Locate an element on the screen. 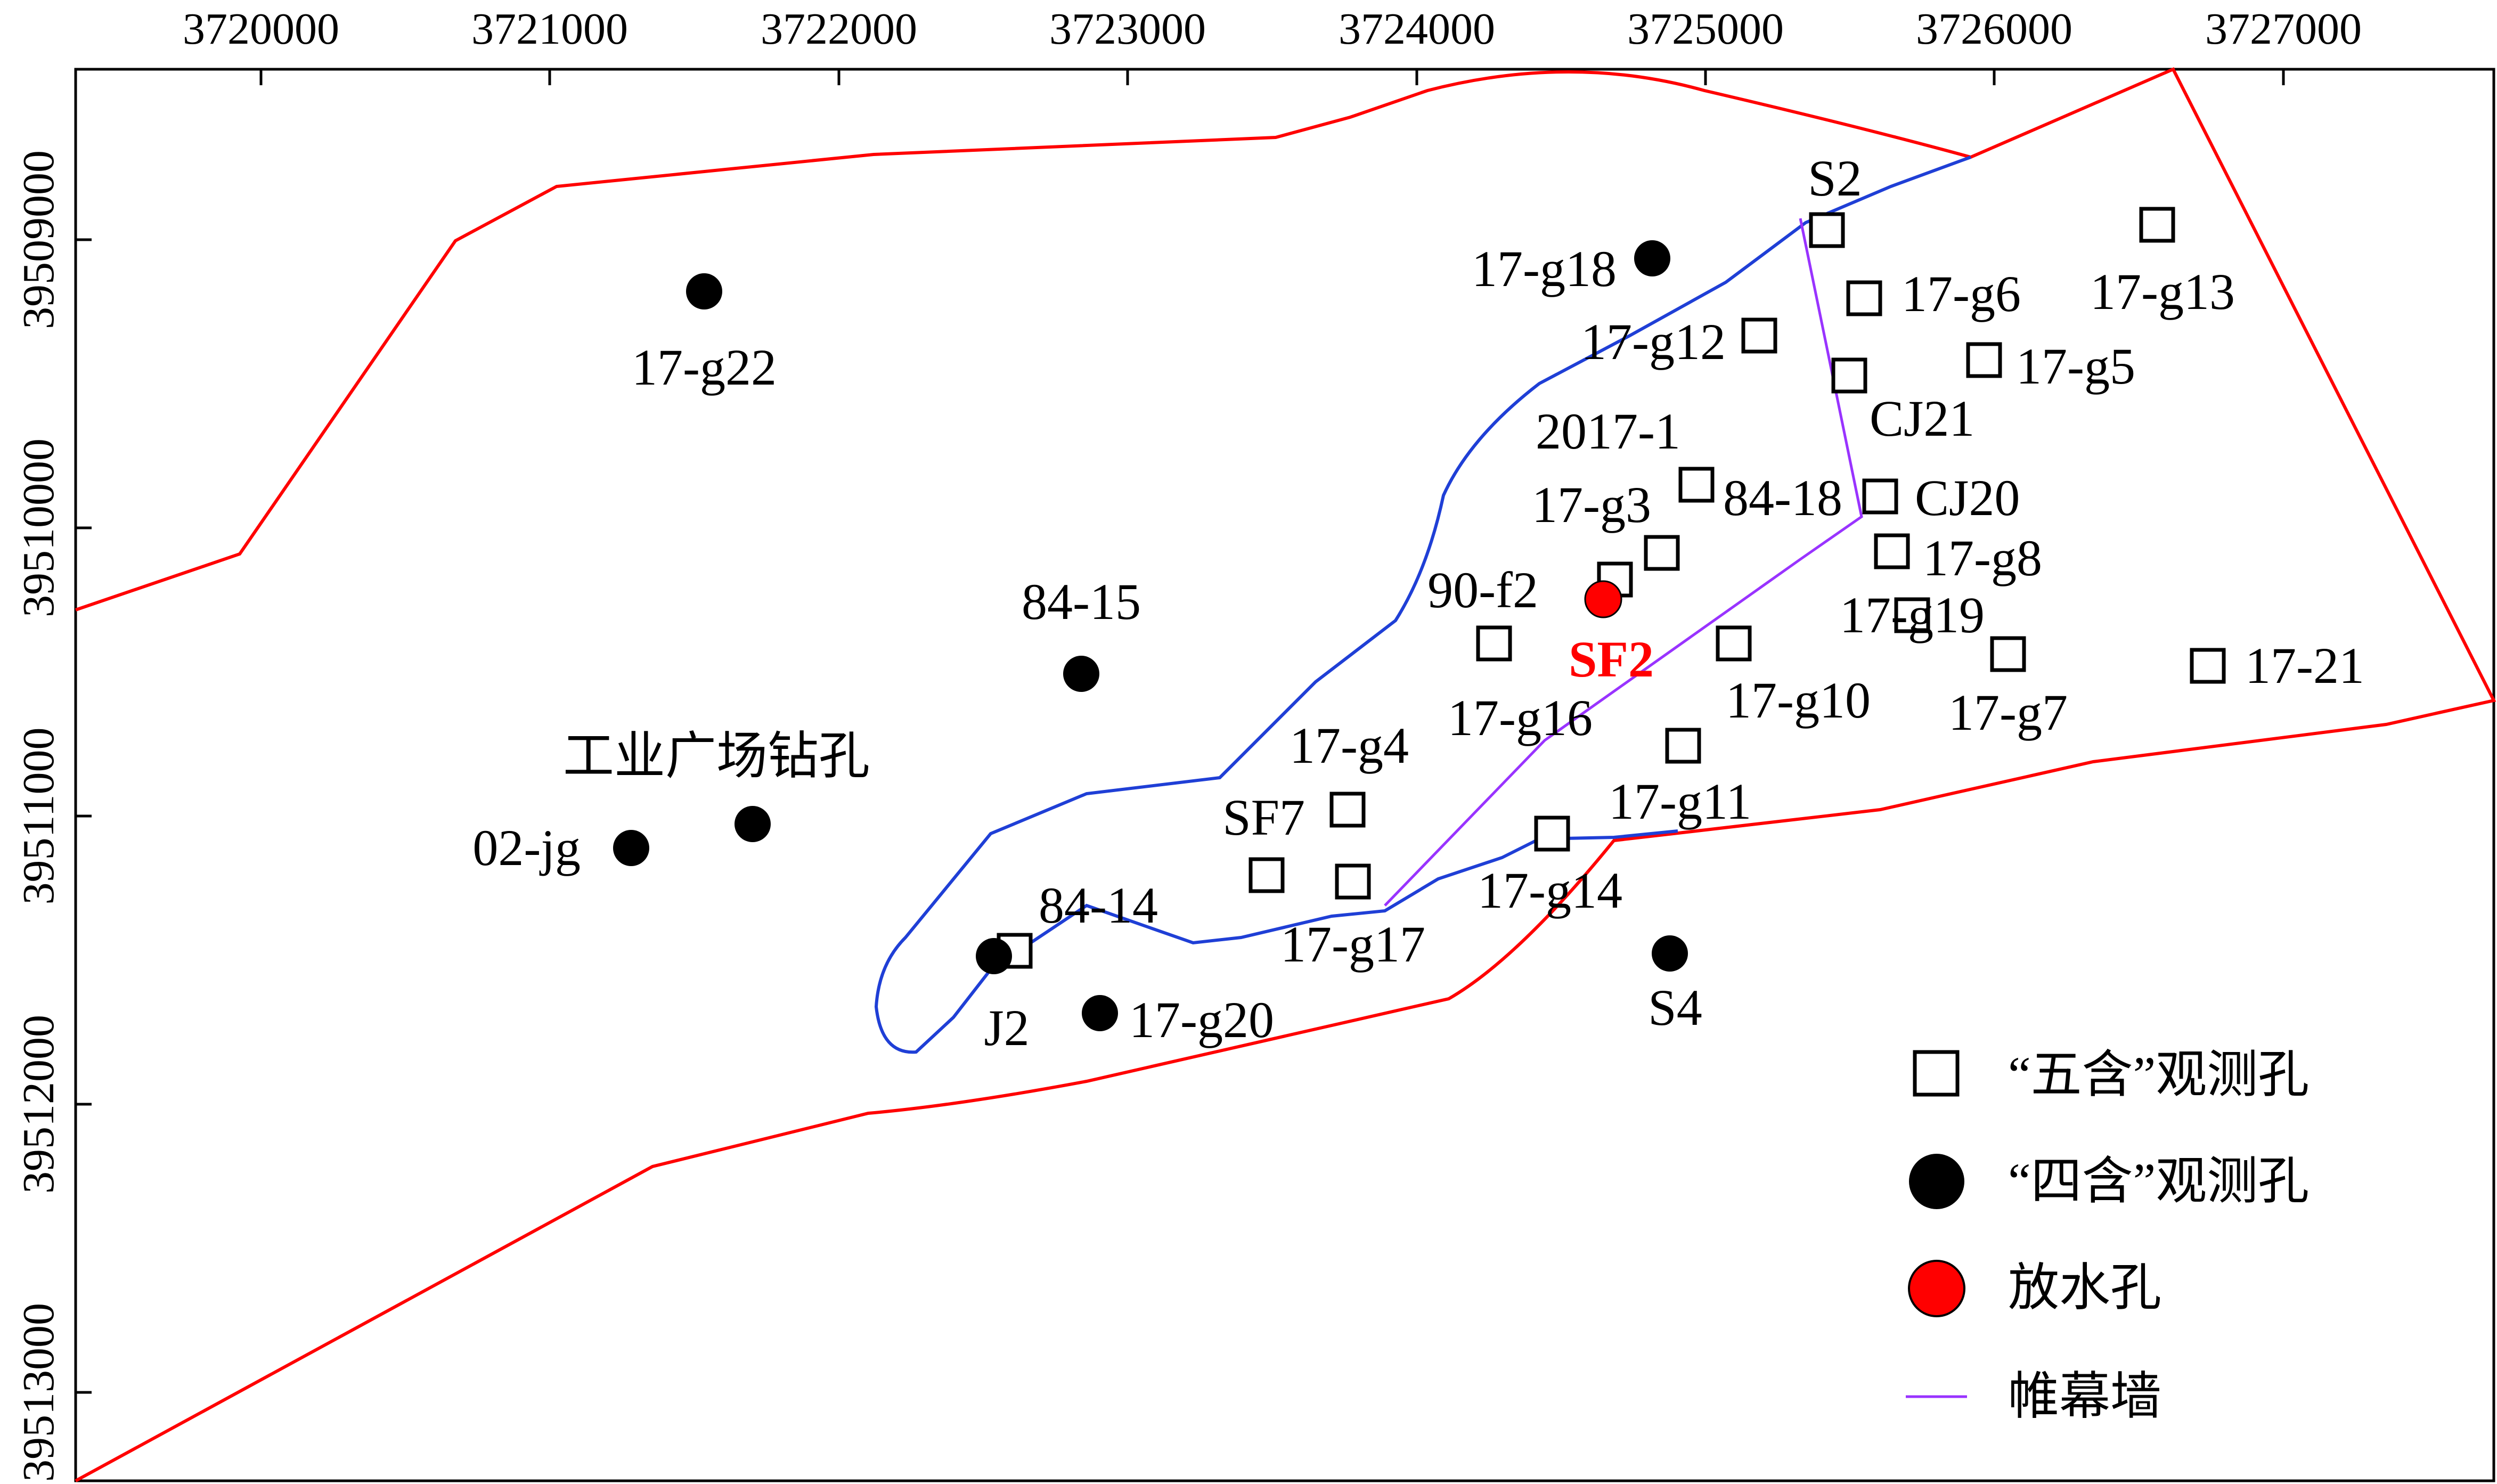  legend-label-drain: 放水孔 is located at coordinates (2084, 1287).